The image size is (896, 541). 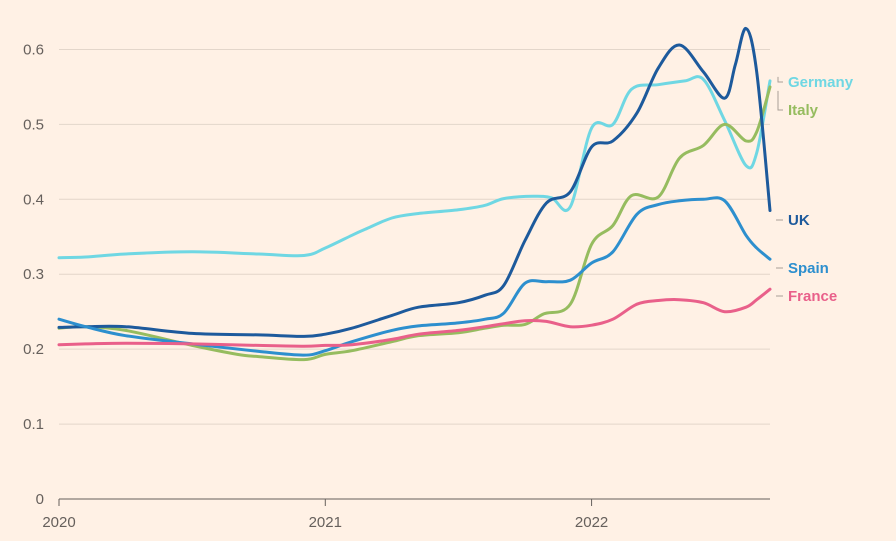 I want to click on y-tick-label: 0.3, so click(x=33, y=274).